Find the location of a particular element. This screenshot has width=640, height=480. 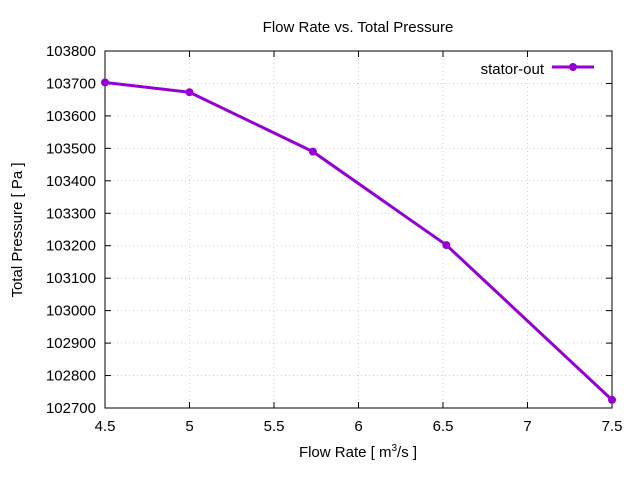

x-tick-label: 5.5 is located at coordinates (274, 426).